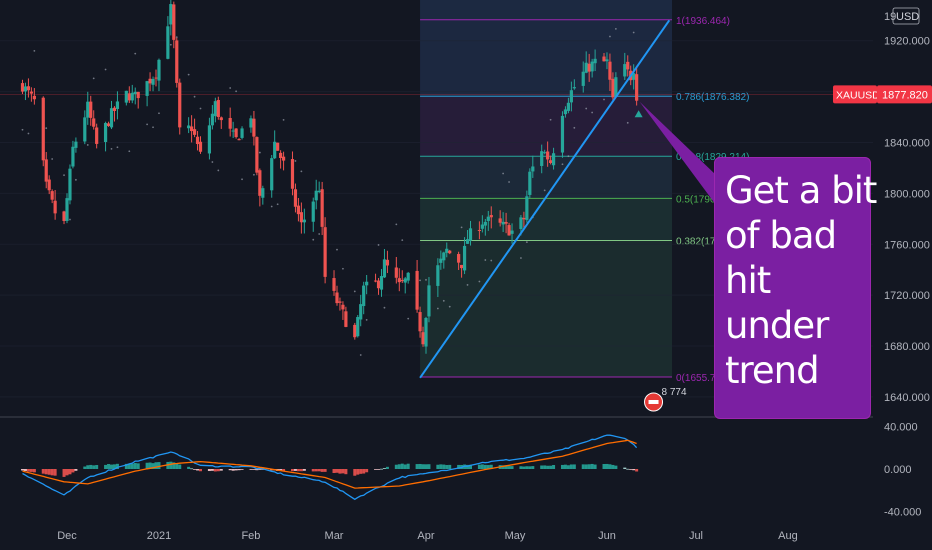 The image size is (932, 550). I want to click on price-tick-label: 1840.000, so click(907, 143).